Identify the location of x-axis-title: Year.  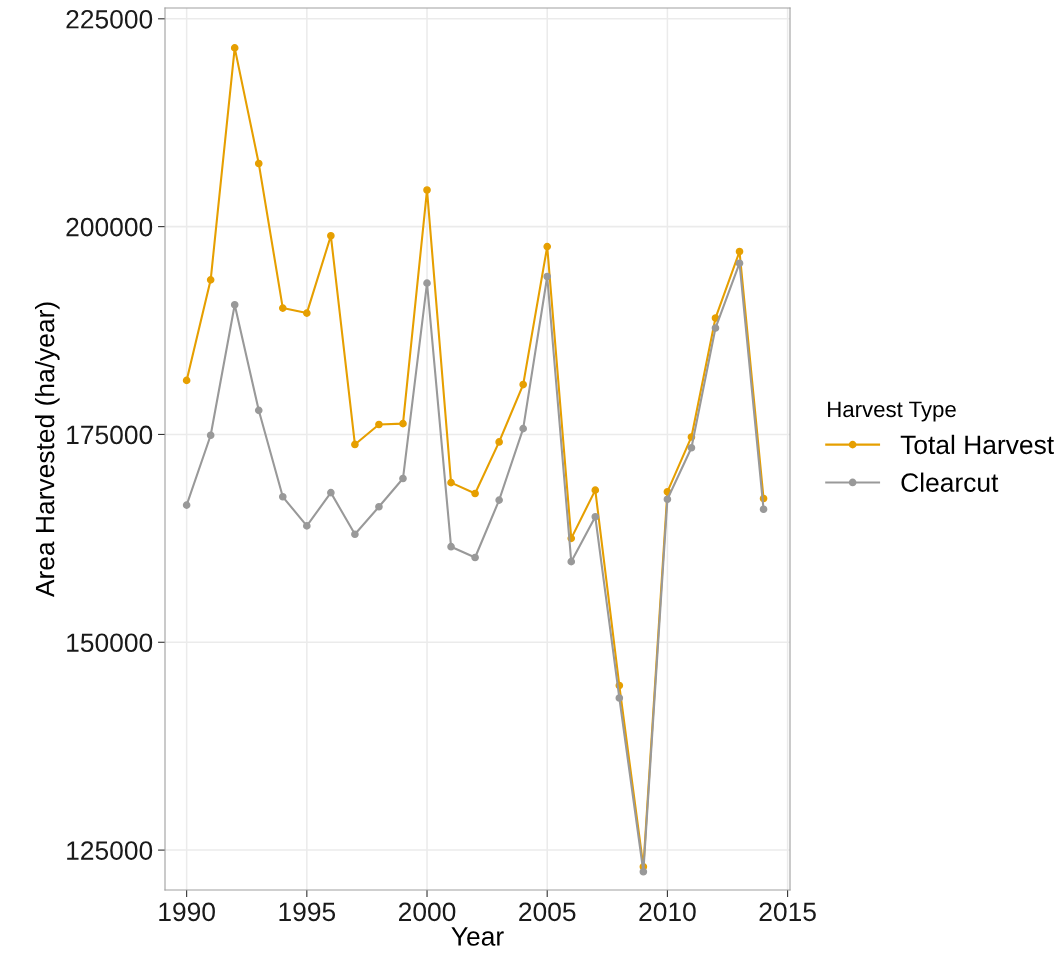
(477, 936).